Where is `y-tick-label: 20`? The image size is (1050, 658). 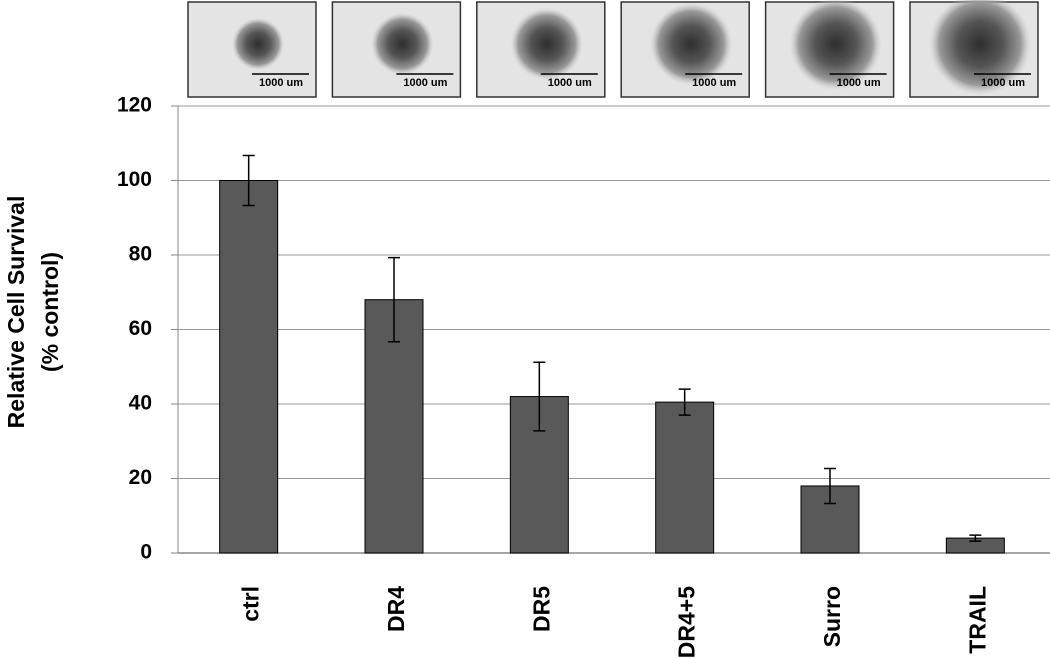 y-tick-label: 20 is located at coordinates (140, 477).